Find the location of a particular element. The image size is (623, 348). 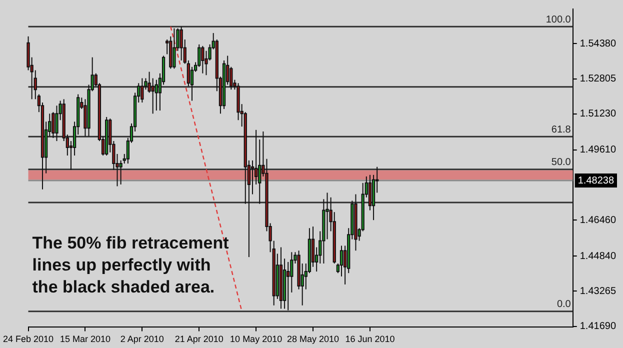

y-tick-label: 1.41690 is located at coordinates (598, 326).